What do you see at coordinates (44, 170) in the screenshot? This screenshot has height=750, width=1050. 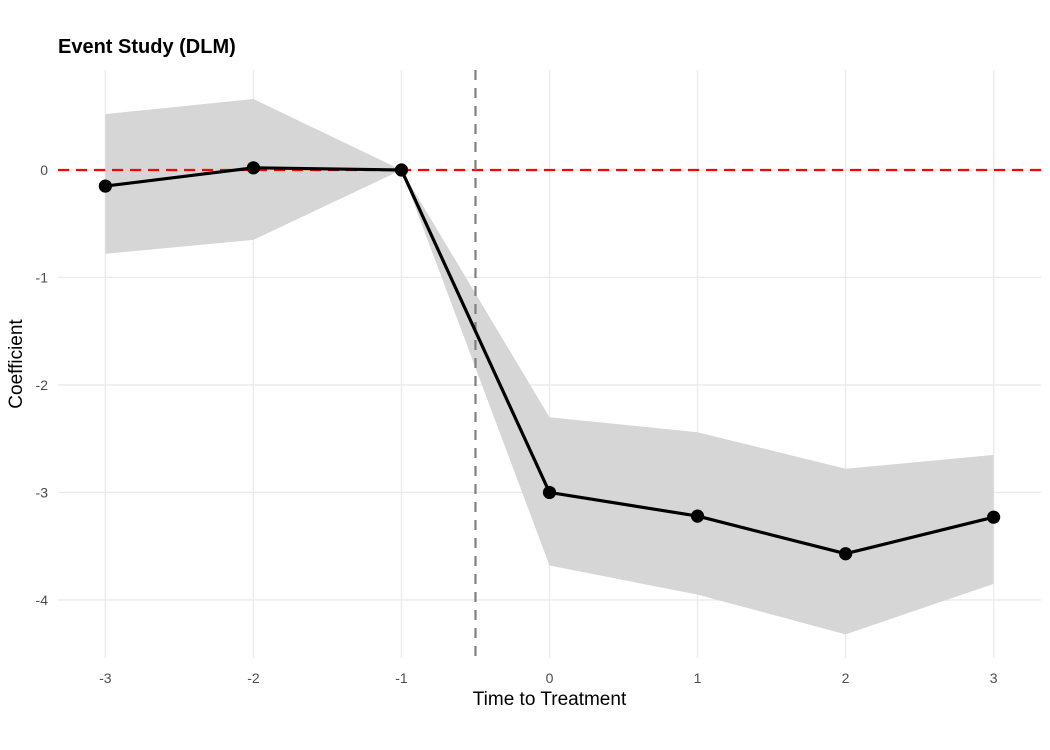 I see `y-tick-label: 0` at bounding box center [44, 170].